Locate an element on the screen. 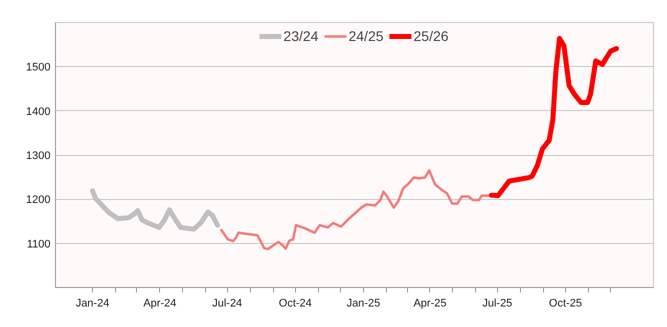  y-tick-label: 1400 is located at coordinates (38, 112).